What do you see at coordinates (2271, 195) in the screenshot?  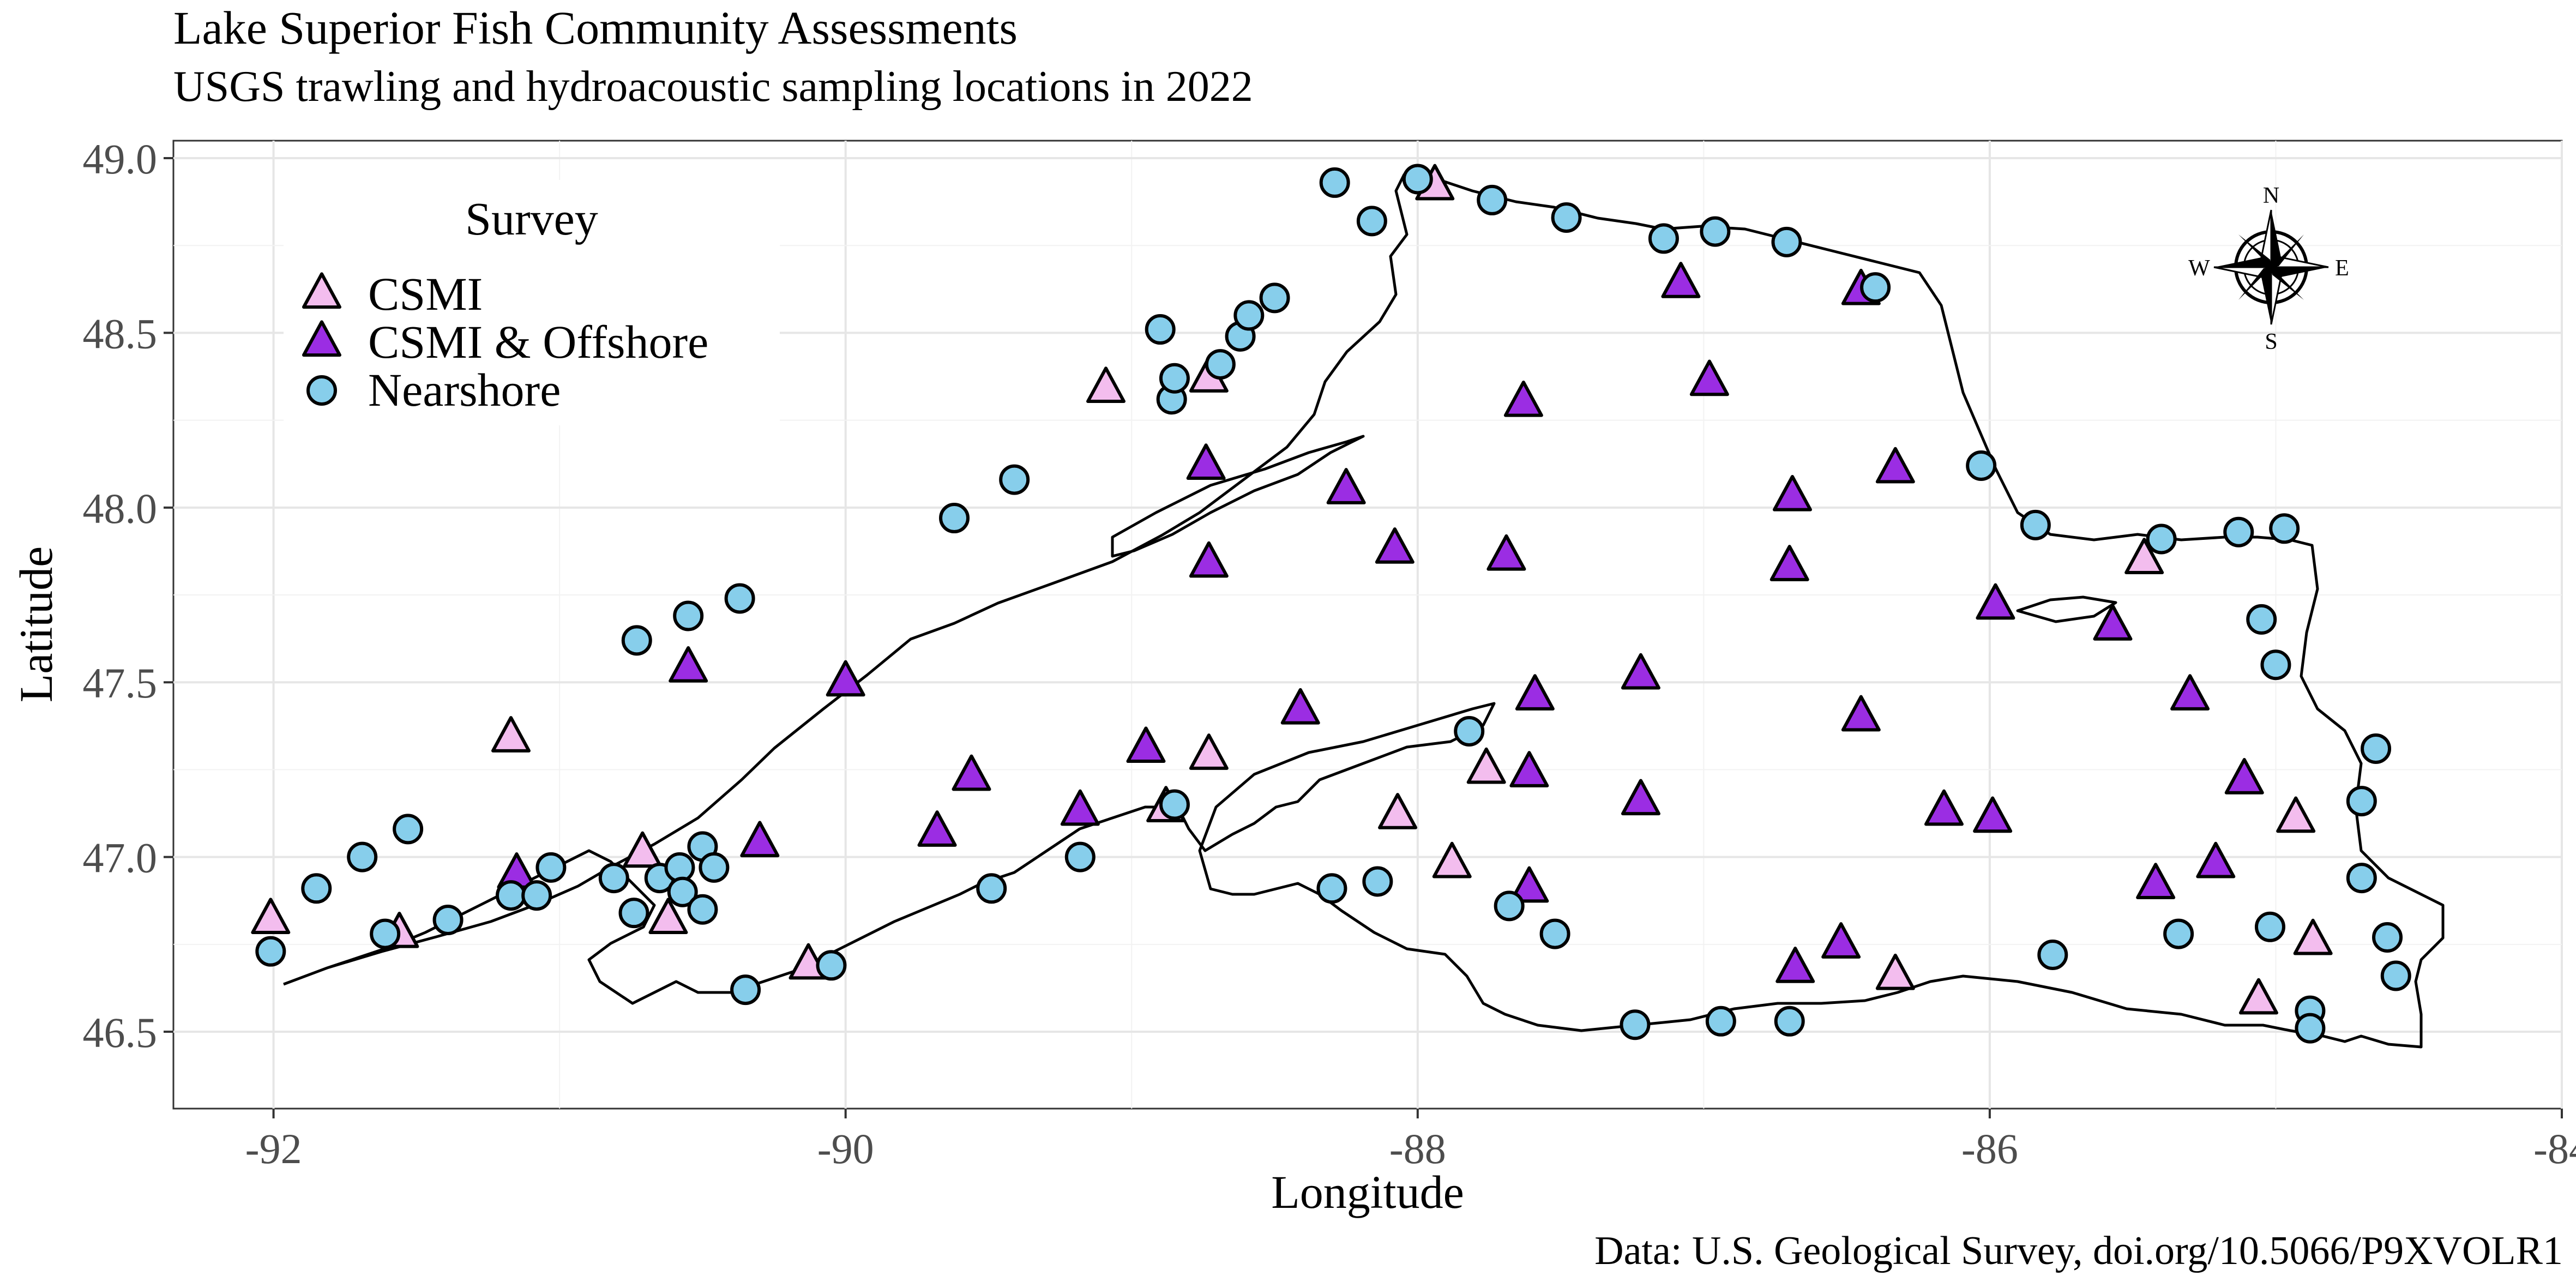 I see `compass-north-label: N` at bounding box center [2271, 195].